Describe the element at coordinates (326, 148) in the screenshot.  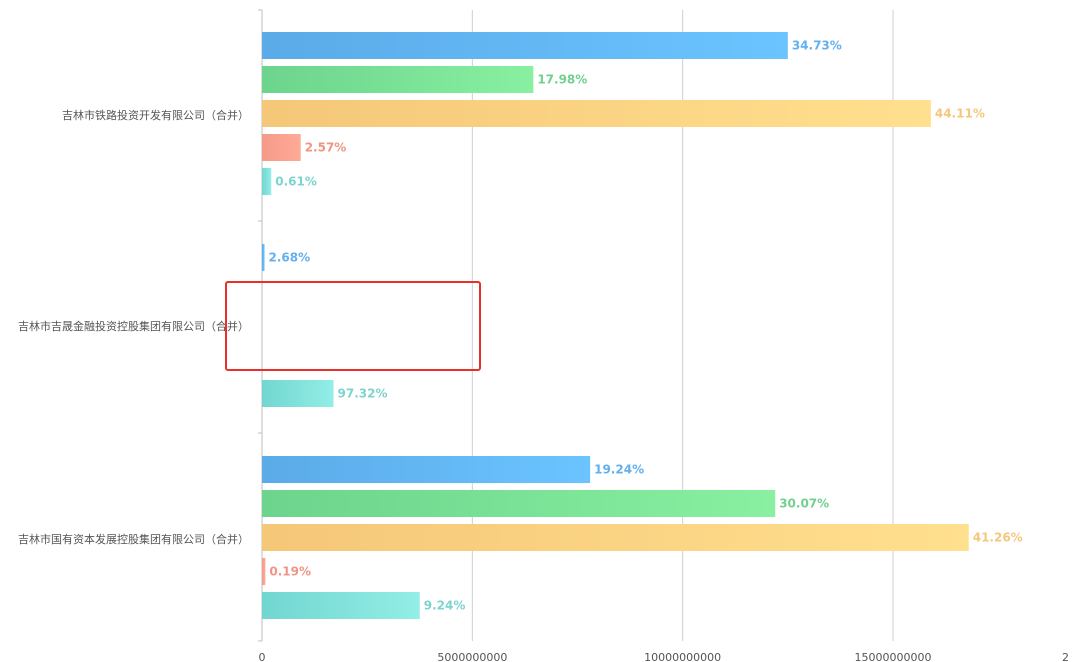
I see `bar-value-label: 2.57%` at that location.